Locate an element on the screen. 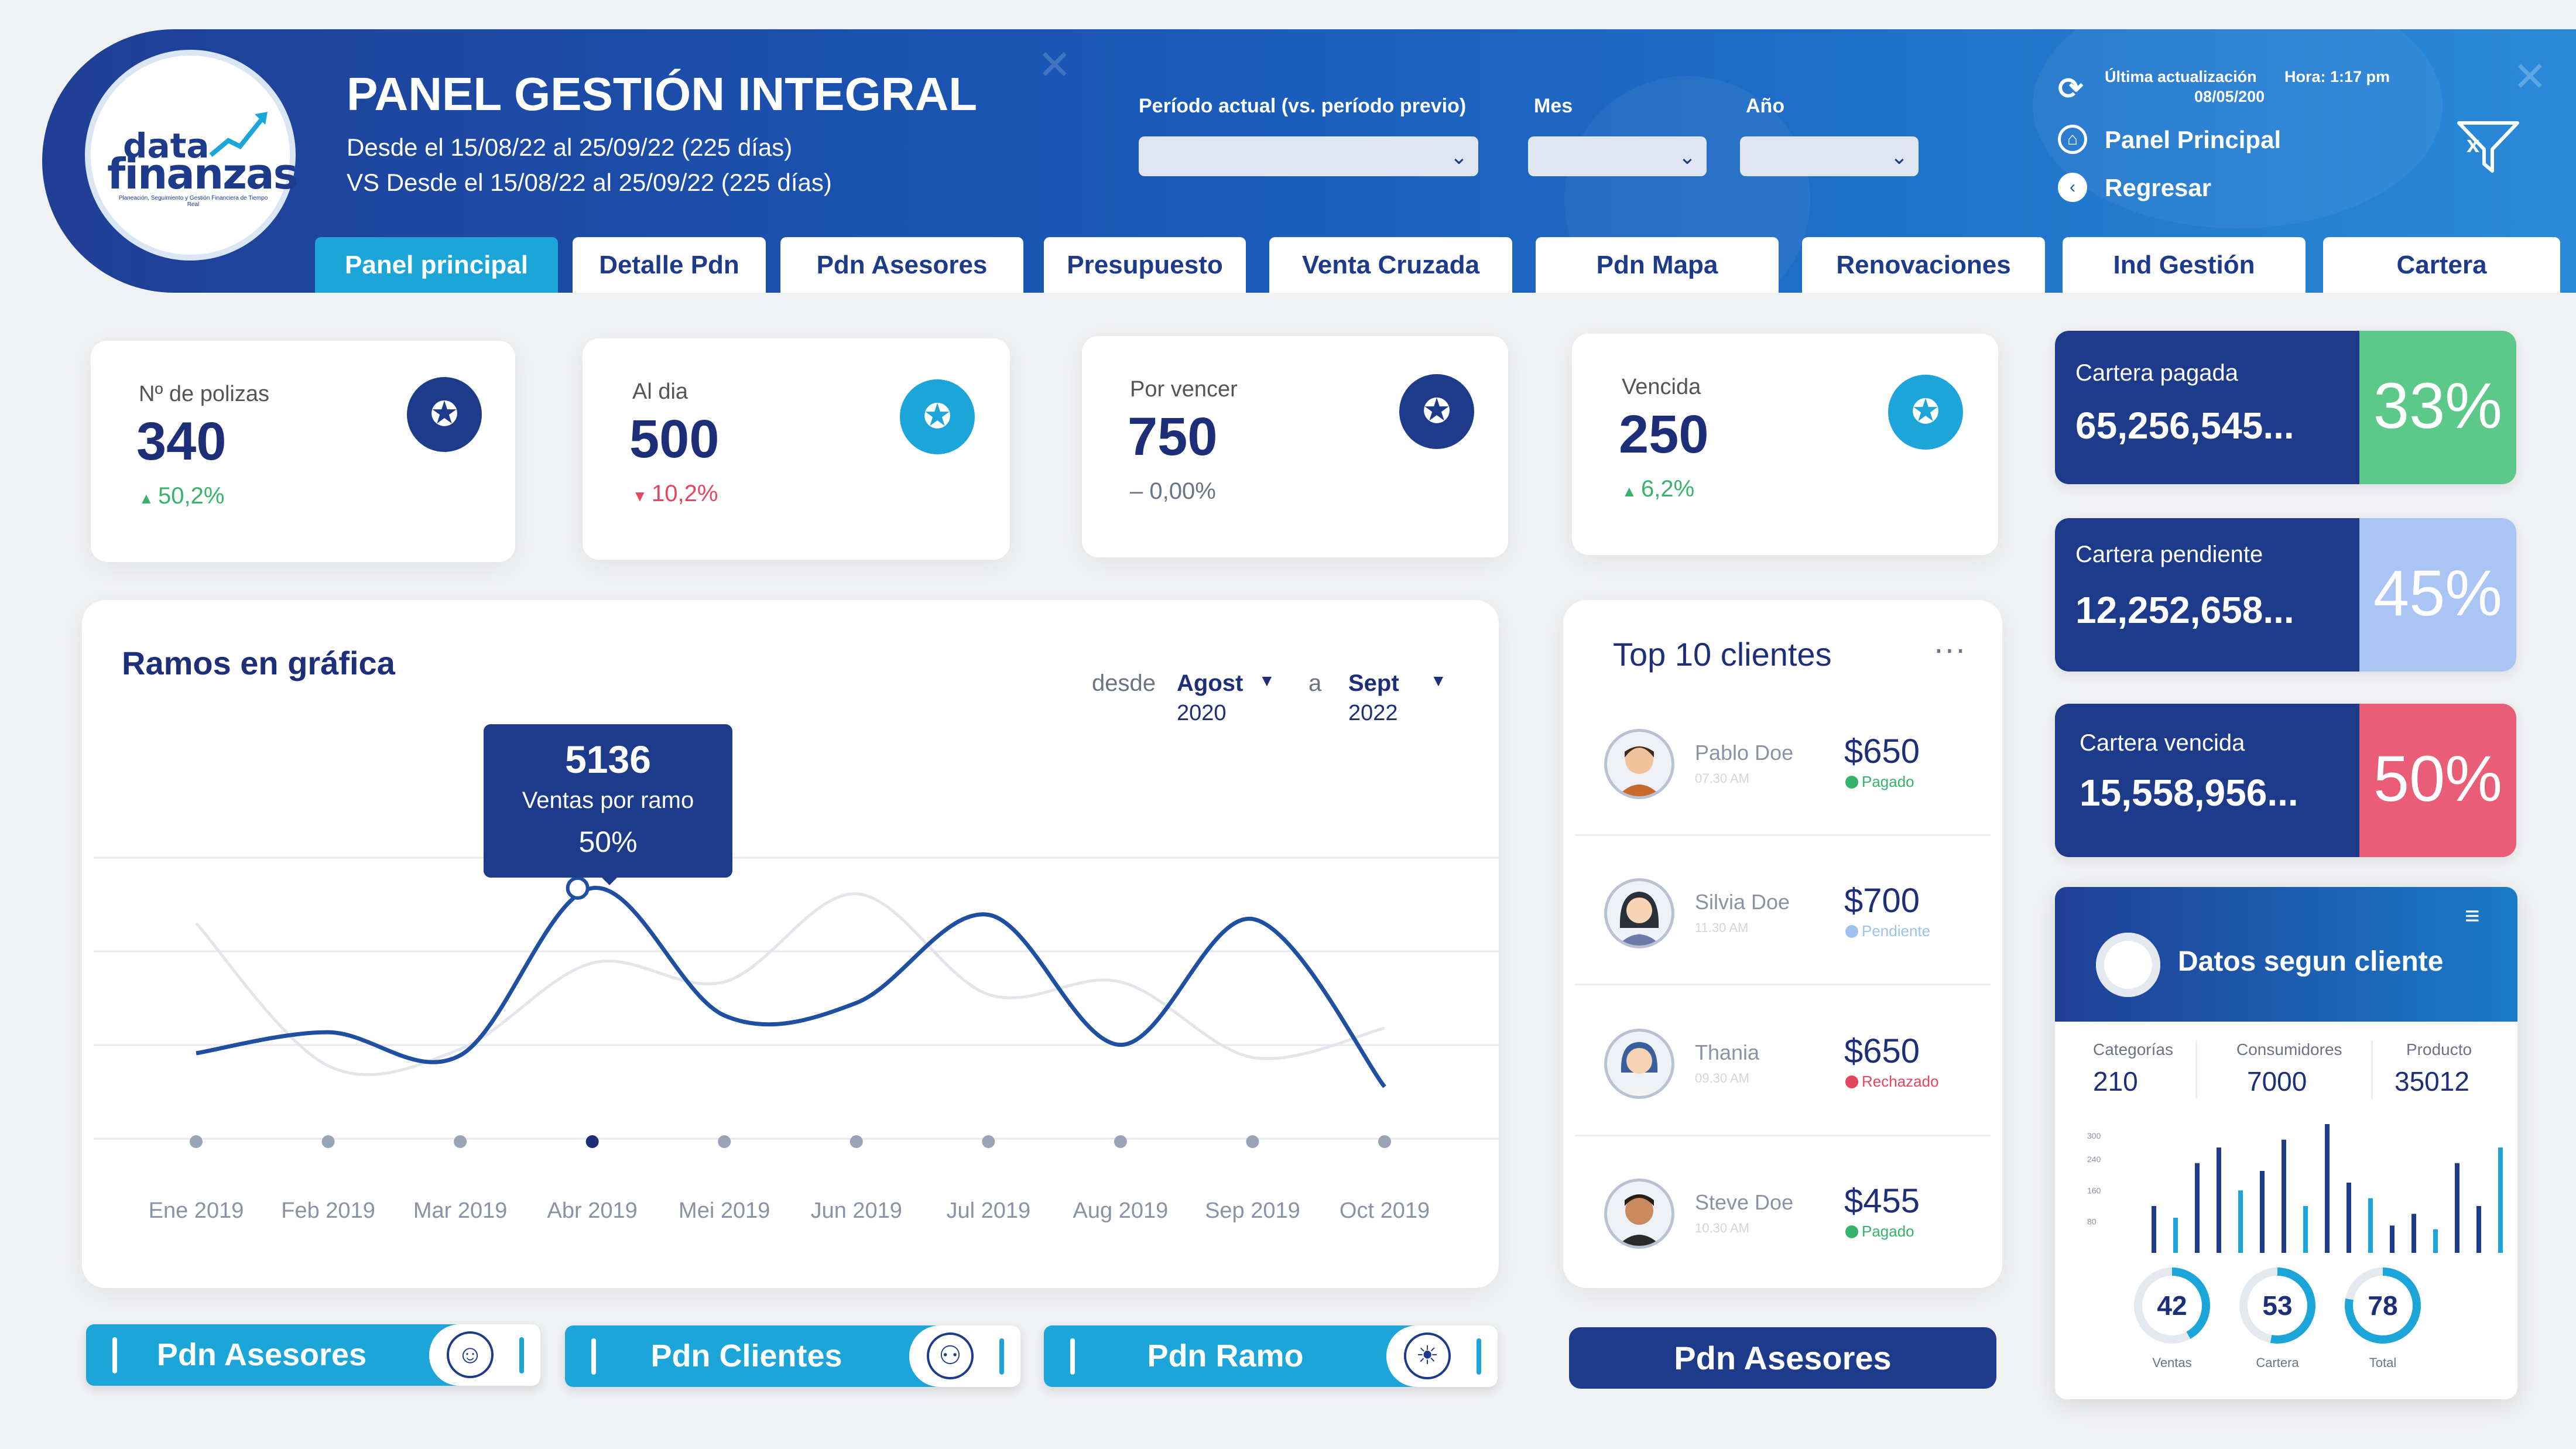 The height and width of the screenshot is (1449, 2576). pdn-asesores-main-button: Pdn Asesores is located at coordinates (1782, 1358).